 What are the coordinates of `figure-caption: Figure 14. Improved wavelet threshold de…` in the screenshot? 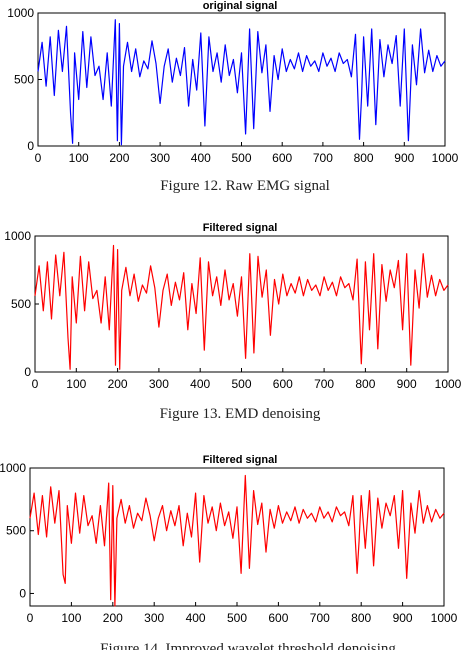 It's located at (248, 645).